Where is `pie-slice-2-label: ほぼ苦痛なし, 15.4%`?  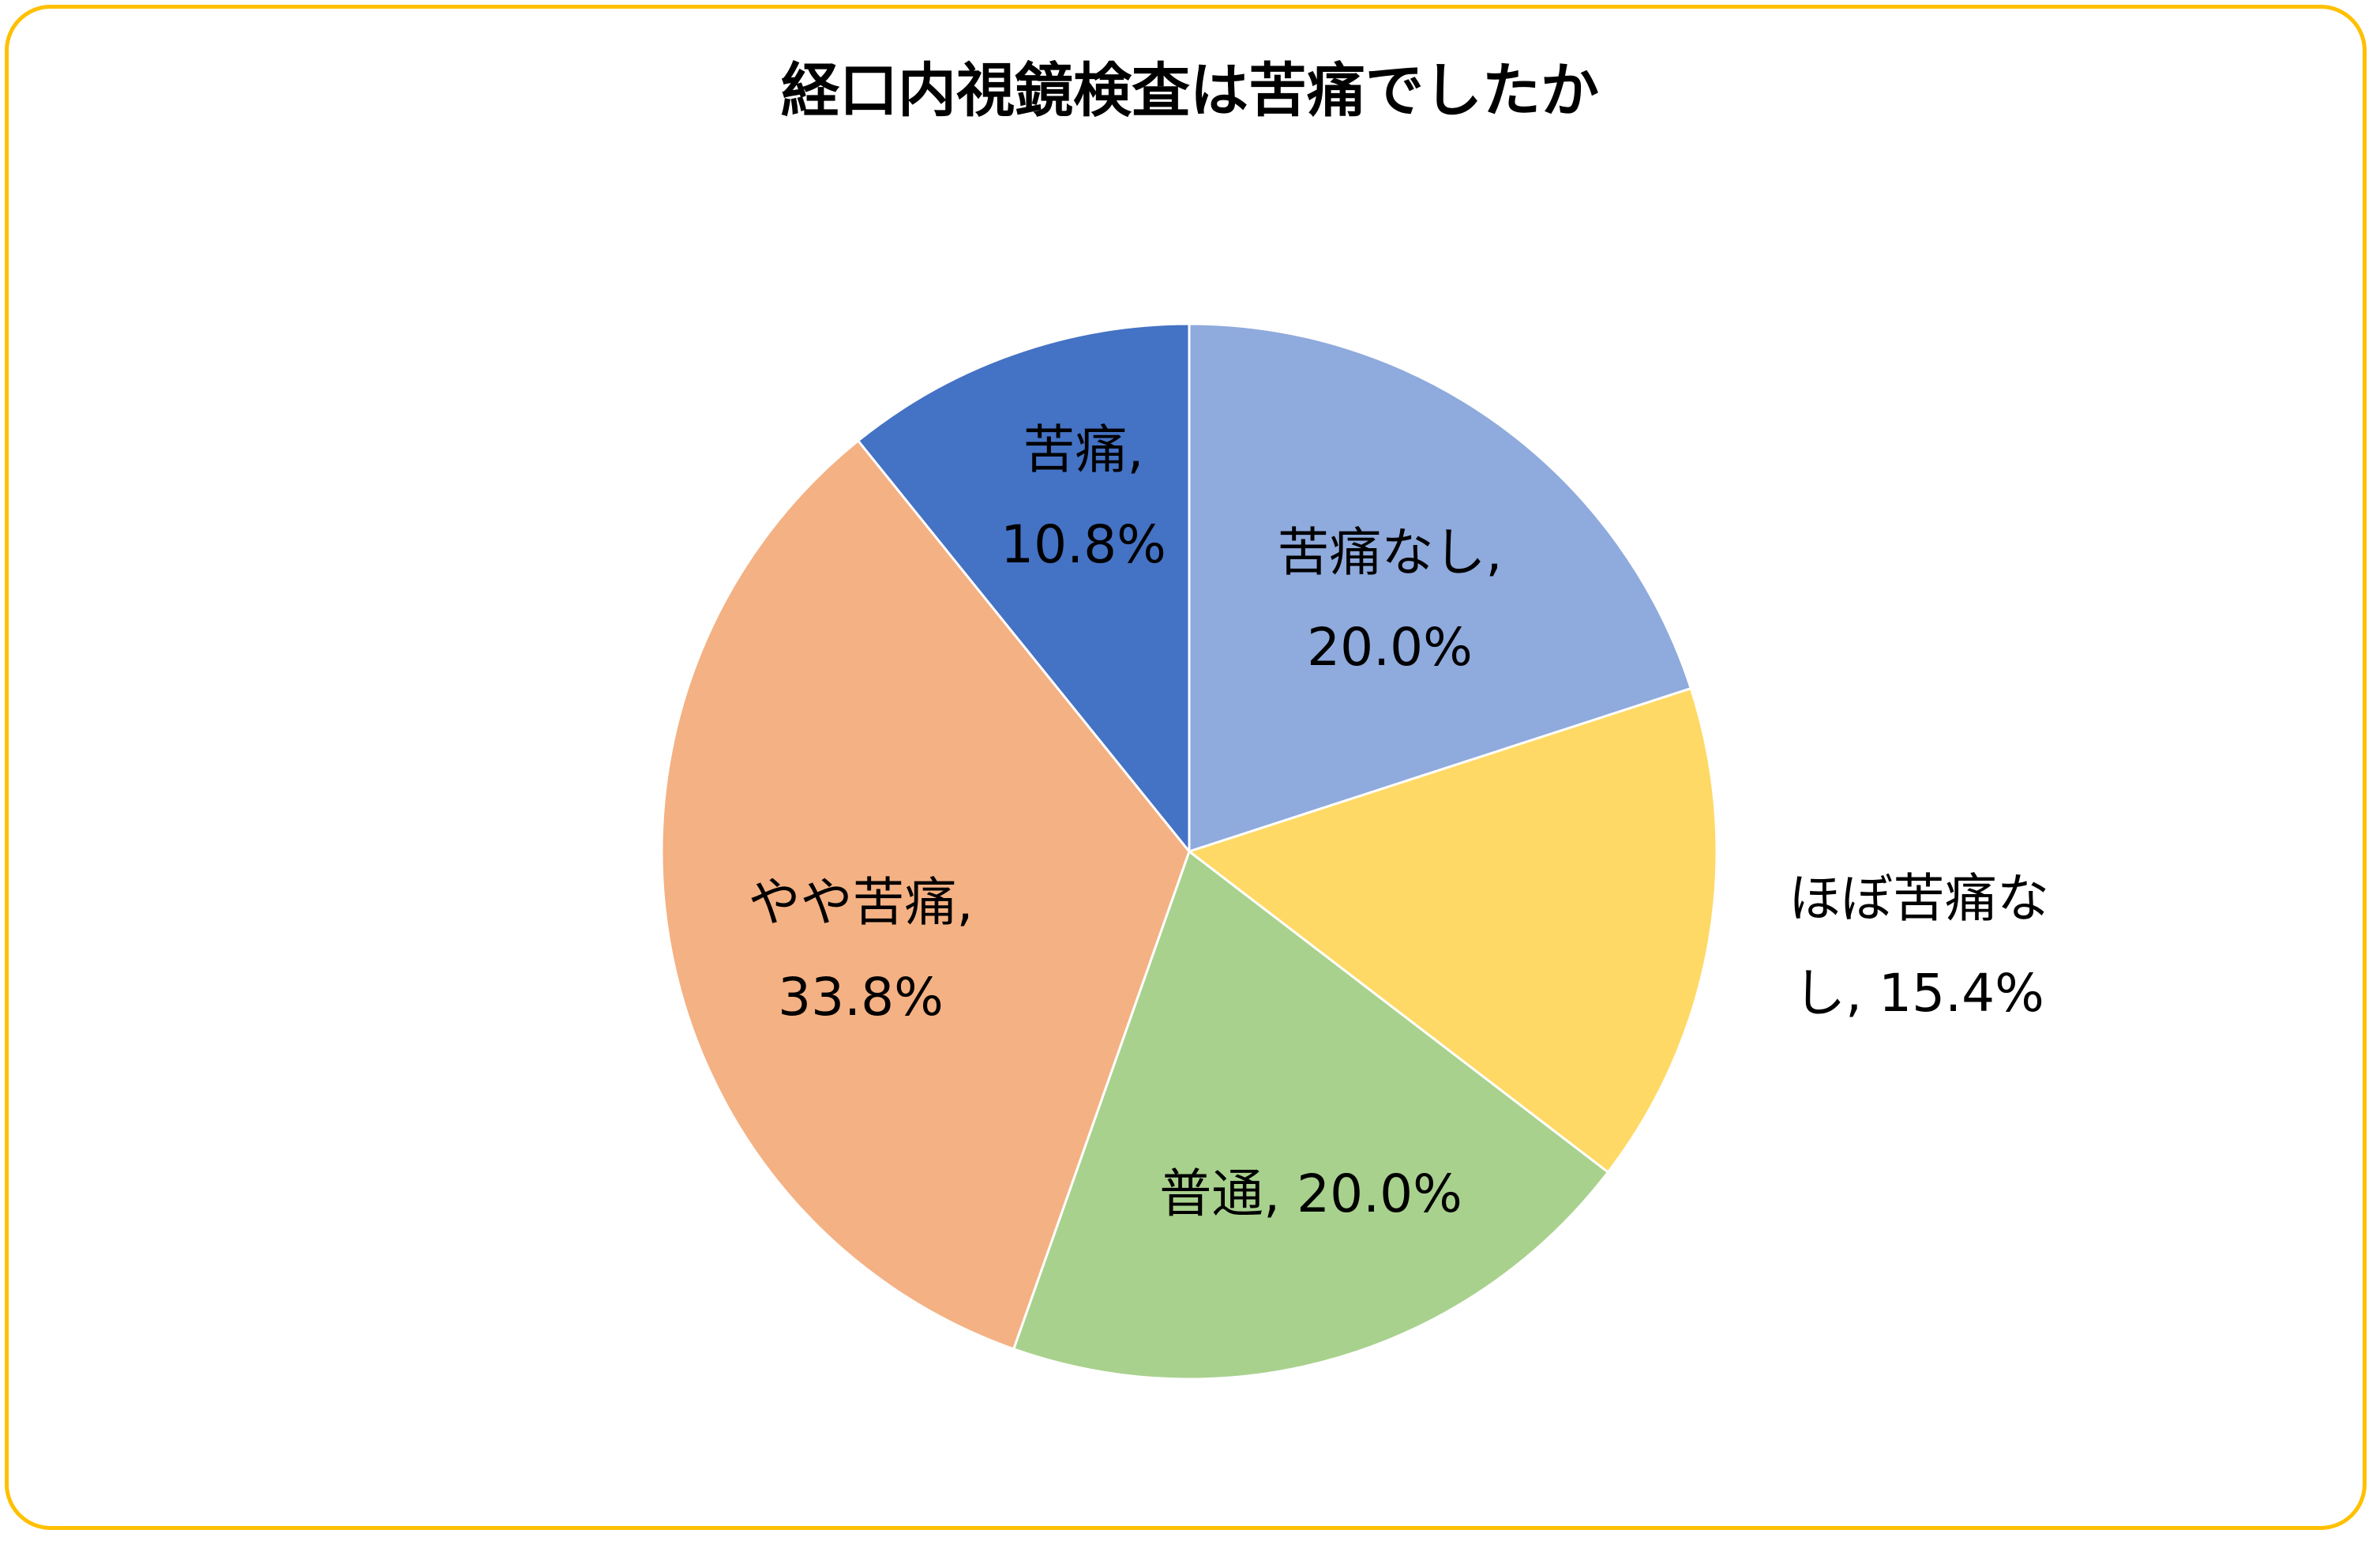
pie-slice-2-label: ほぼ苦痛なし, 15.4% is located at coordinates (1919, 946).